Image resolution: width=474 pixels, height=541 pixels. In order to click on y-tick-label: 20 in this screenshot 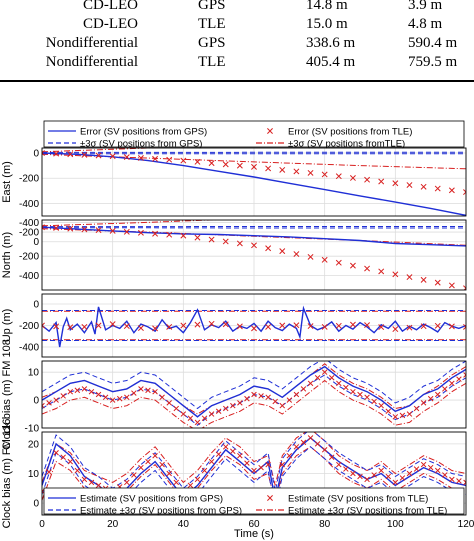, I will do `click(34, 444)`.